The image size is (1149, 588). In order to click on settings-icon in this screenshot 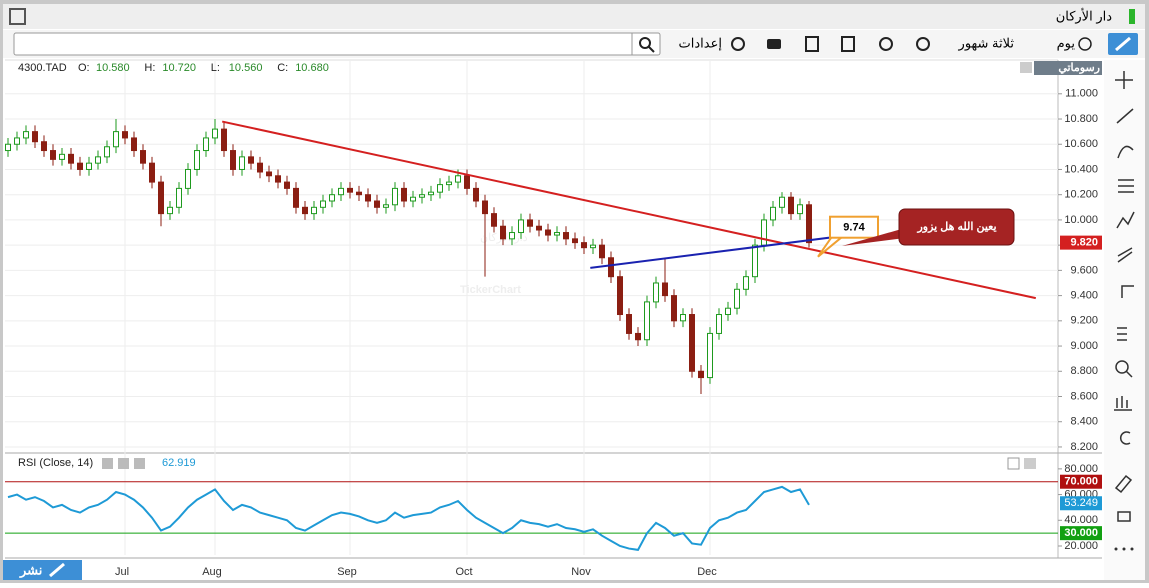, I will do `click(738, 44)`.